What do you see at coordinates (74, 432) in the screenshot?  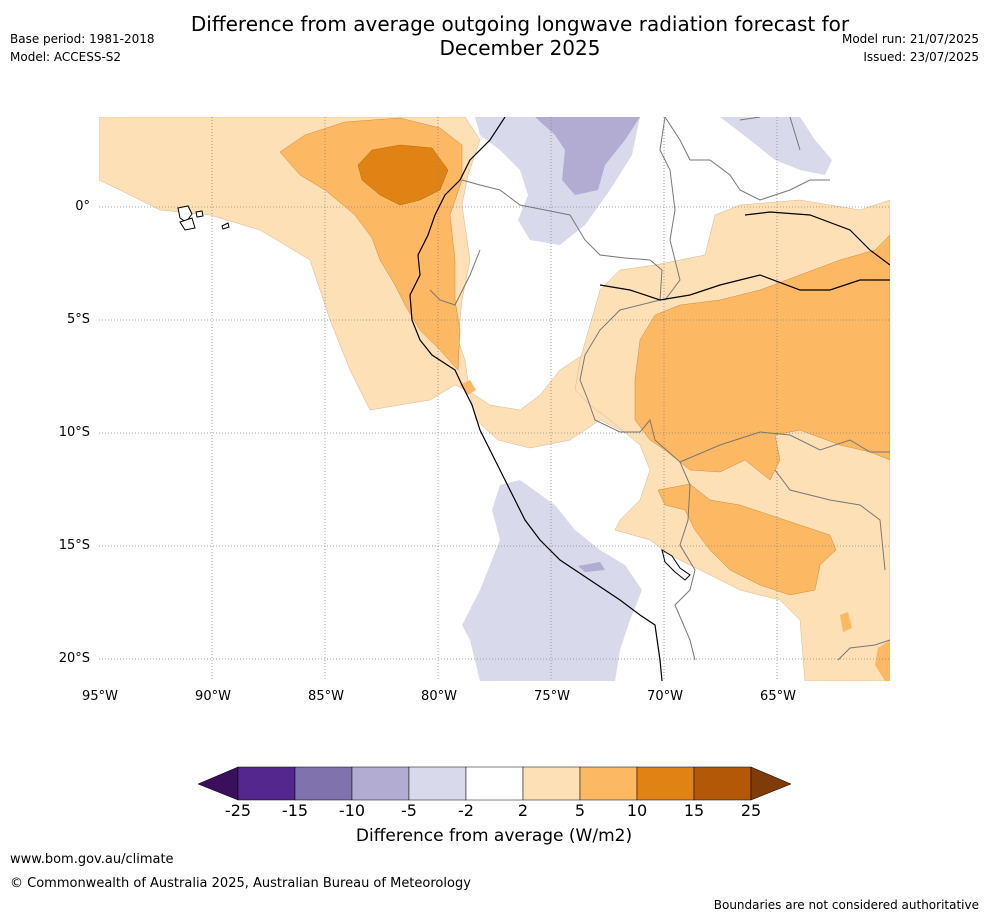 I see `lat-label-10s: 10°S` at bounding box center [74, 432].